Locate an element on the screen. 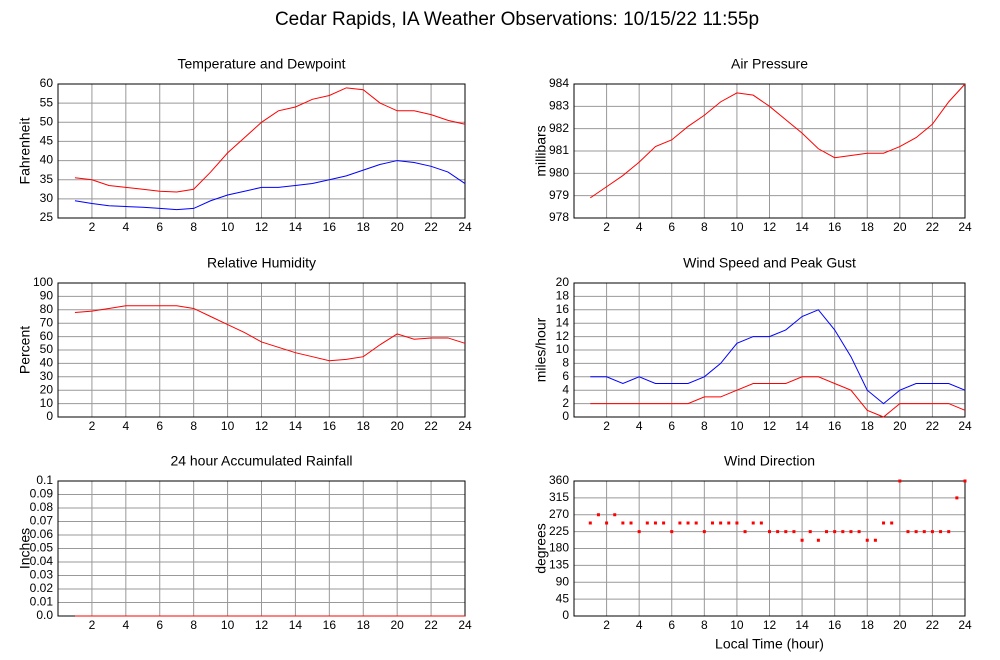 The image size is (1000, 660). y-tick-label: 225 is located at coordinates (559, 531).